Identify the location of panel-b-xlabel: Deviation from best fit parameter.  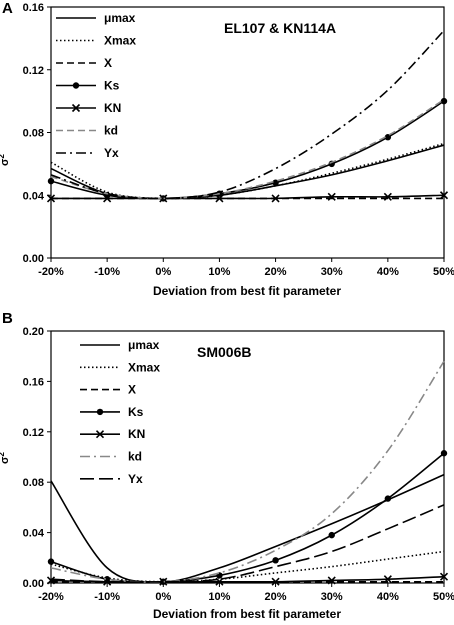
(247, 614).